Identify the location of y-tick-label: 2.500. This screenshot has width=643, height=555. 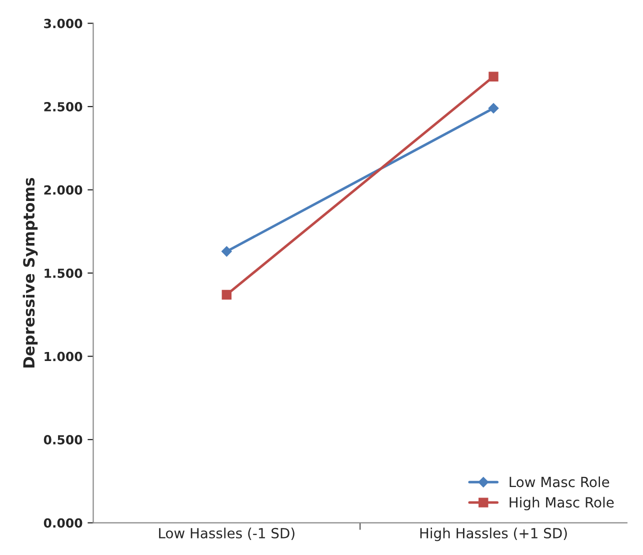
(63, 107).